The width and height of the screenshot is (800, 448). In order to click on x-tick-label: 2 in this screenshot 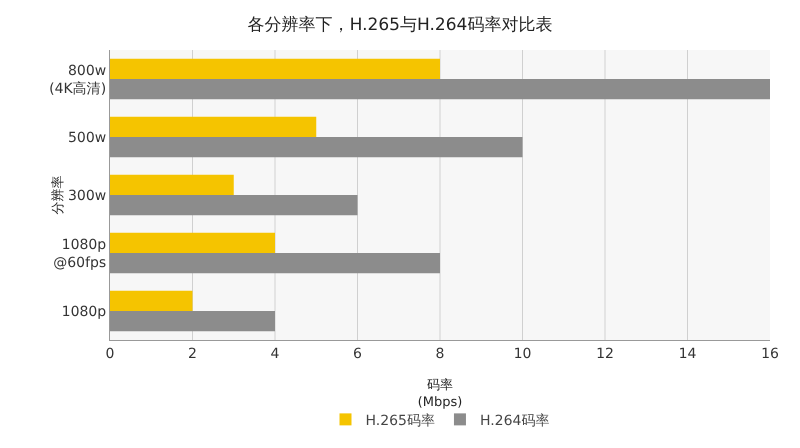, I will do `click(192, 354)`.